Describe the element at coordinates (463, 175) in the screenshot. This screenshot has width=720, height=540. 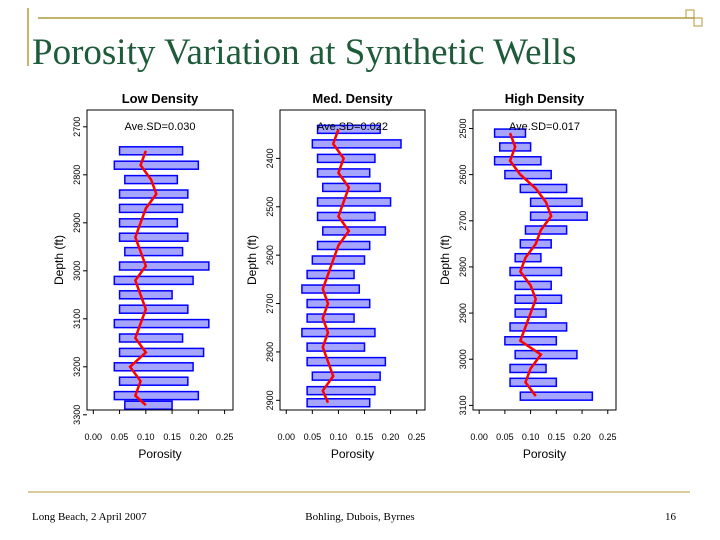
I see `y-tick-label: 2600` at that location.